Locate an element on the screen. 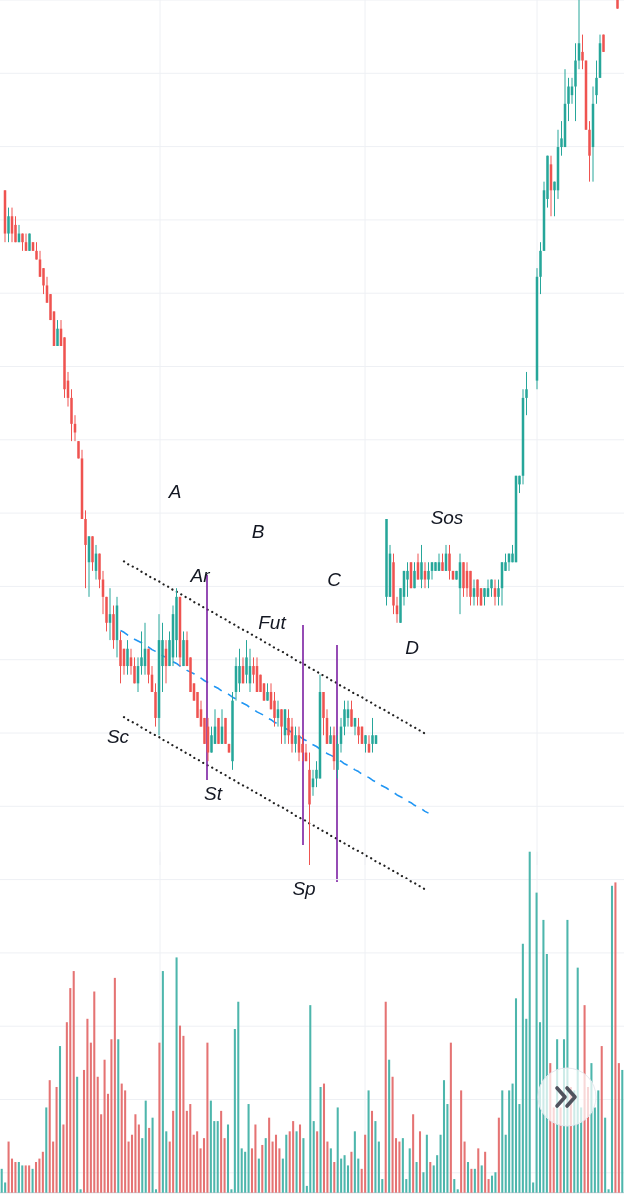 This screenshot has width=624, height=1200. annotation: C is located at coordinates (334, 579).